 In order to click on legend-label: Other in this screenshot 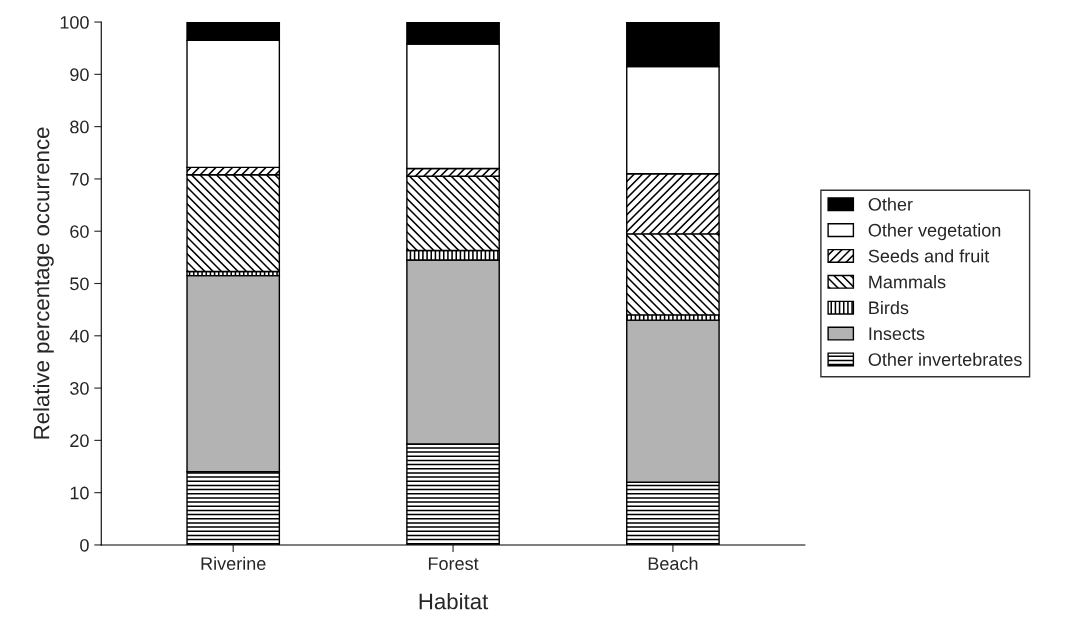, I will do `click(890, 204)`.